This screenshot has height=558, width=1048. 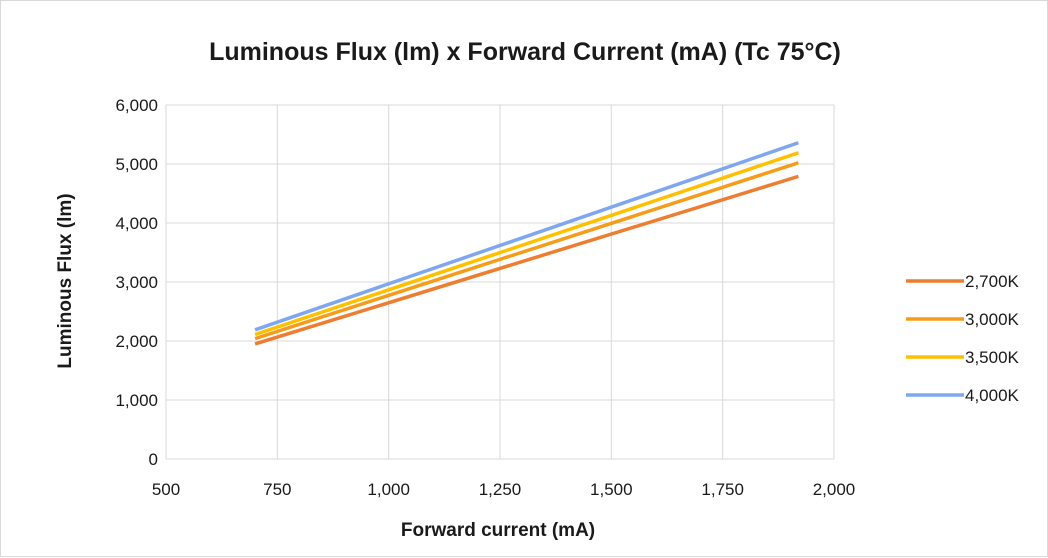 What do you see at coordinates (136, 223) in the screenshot?
I see `y-tick-label: 4,000` at bounding box center [136, 223].